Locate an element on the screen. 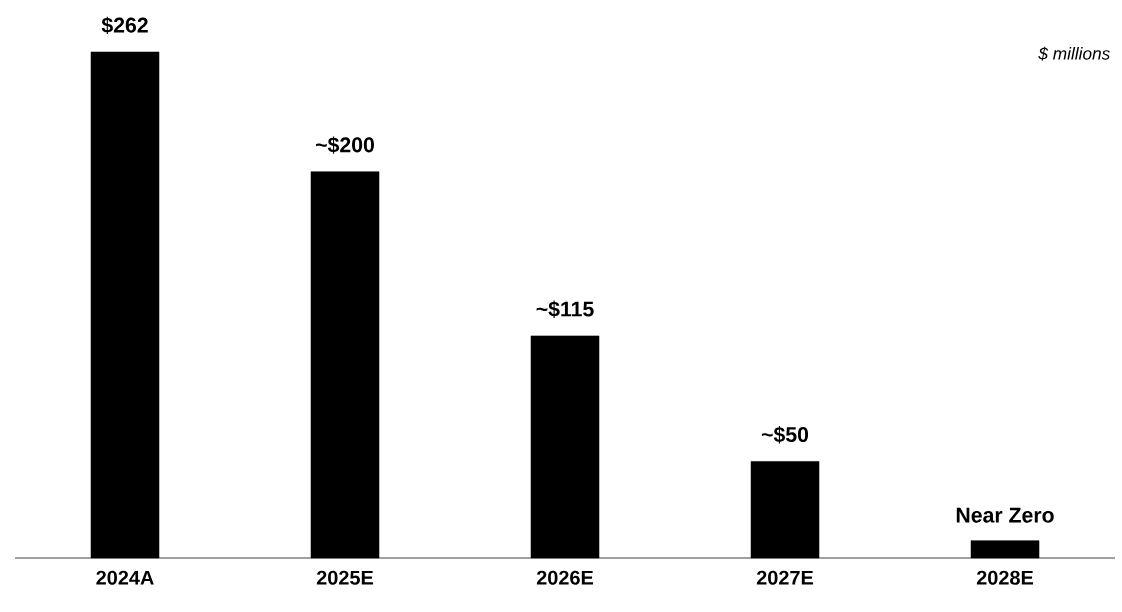  x-tick-label: 2028E is located at coordinates (1005, 577).